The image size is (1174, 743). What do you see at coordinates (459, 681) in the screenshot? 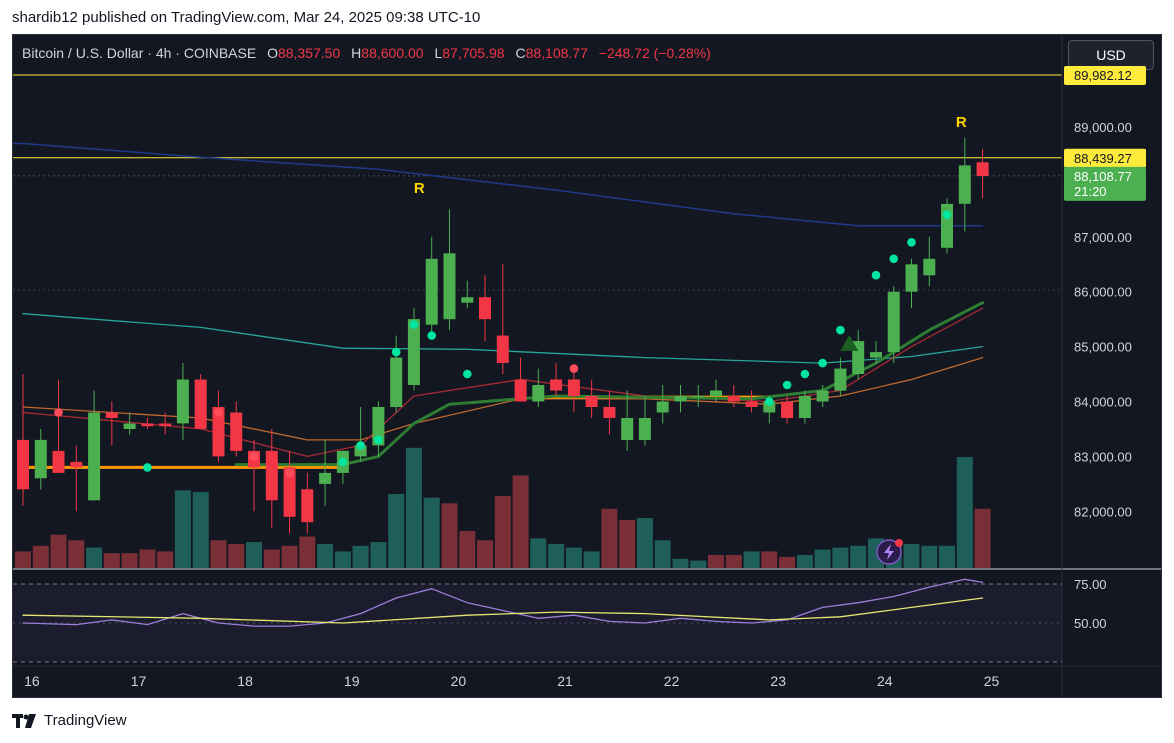
I see `time-tick-label: 20` at bounding box center [459, 681].